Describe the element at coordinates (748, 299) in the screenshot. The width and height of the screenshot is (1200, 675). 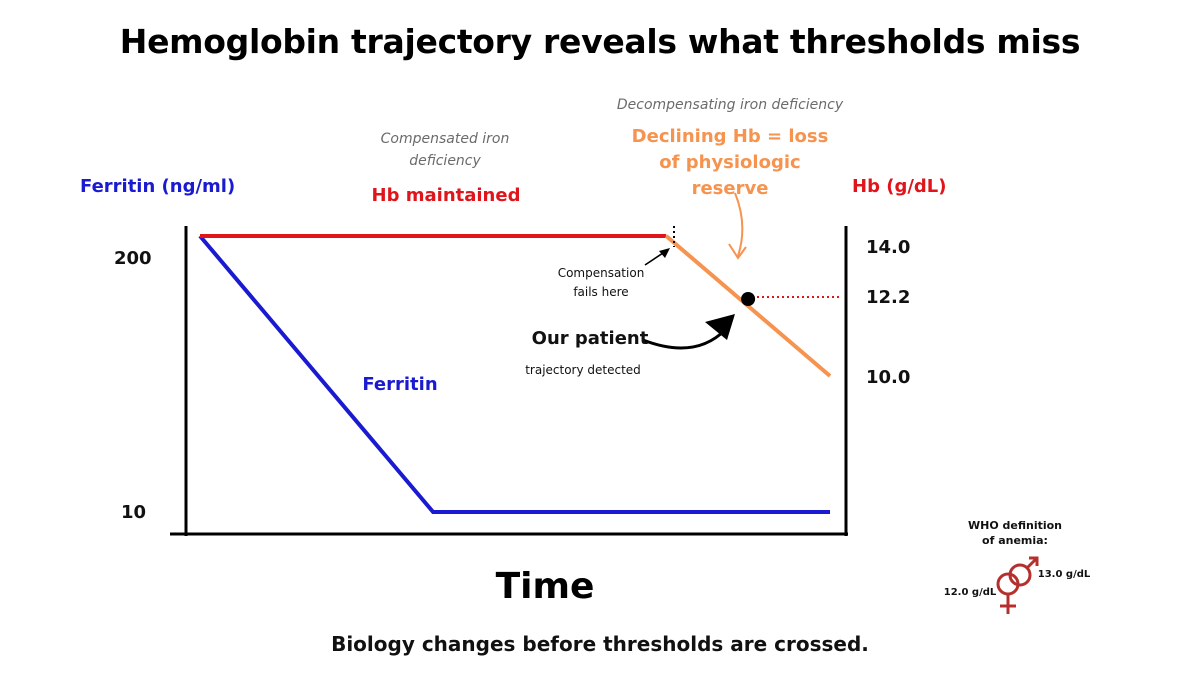
I see `patient-point` at that location.